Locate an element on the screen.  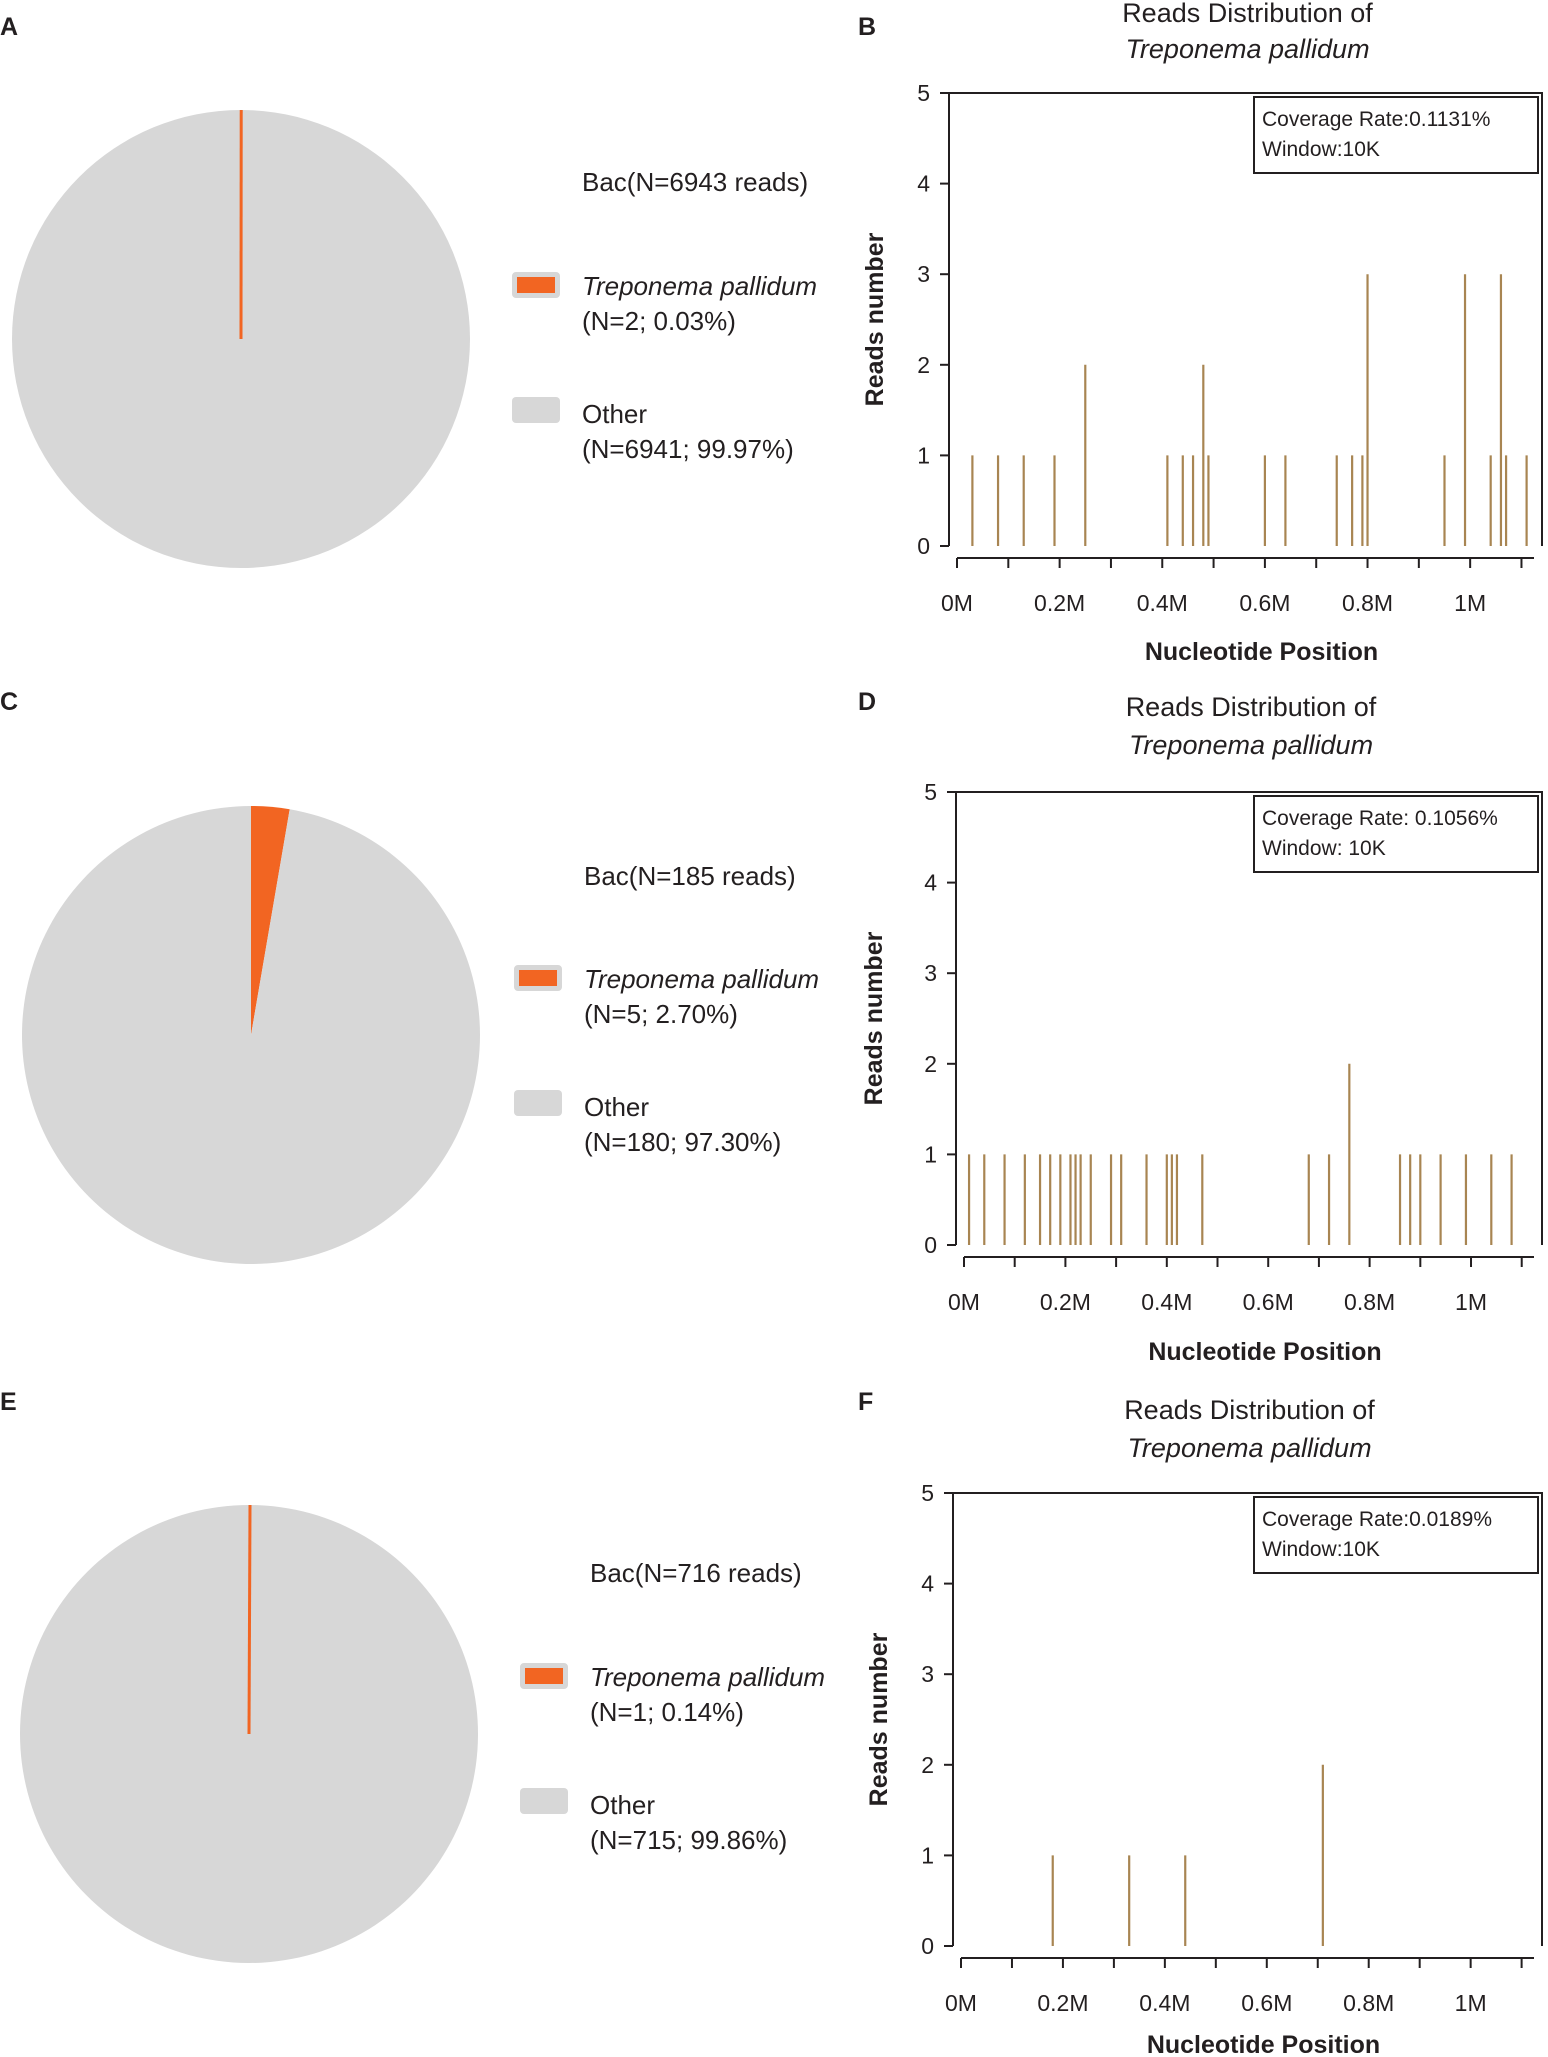
panel-label-b: B is located at coordinates (867, 27).